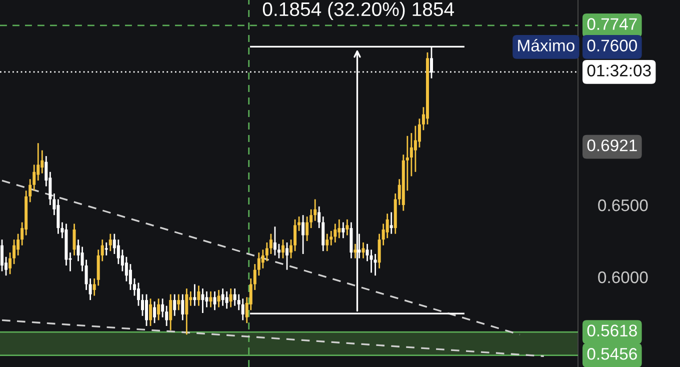 This screenshot has height=367, width=680. I want to click on annotation: 0.1854 (32.20%) 1854, so click(358, 11).